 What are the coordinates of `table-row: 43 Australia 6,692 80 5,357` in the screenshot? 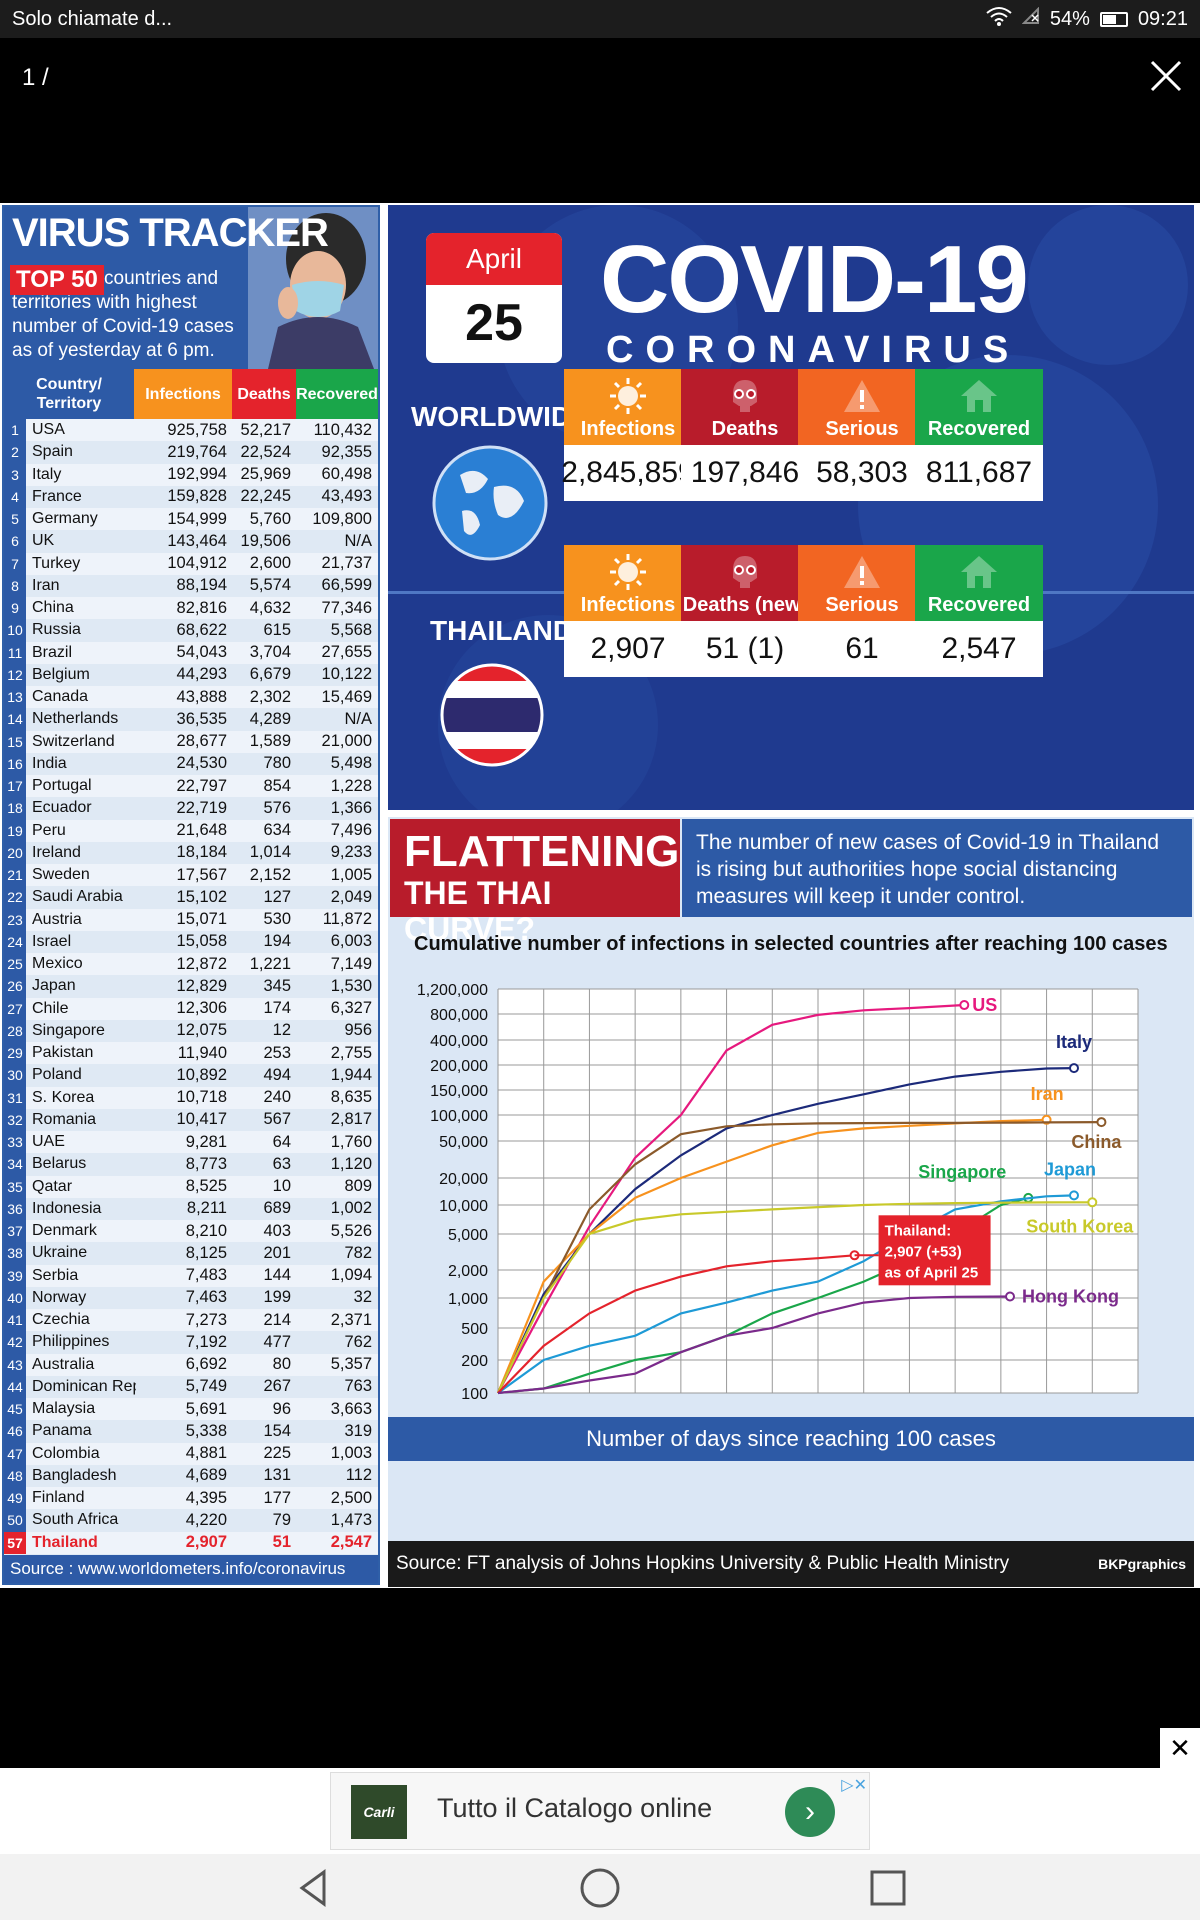 It's located at (191, 1364).